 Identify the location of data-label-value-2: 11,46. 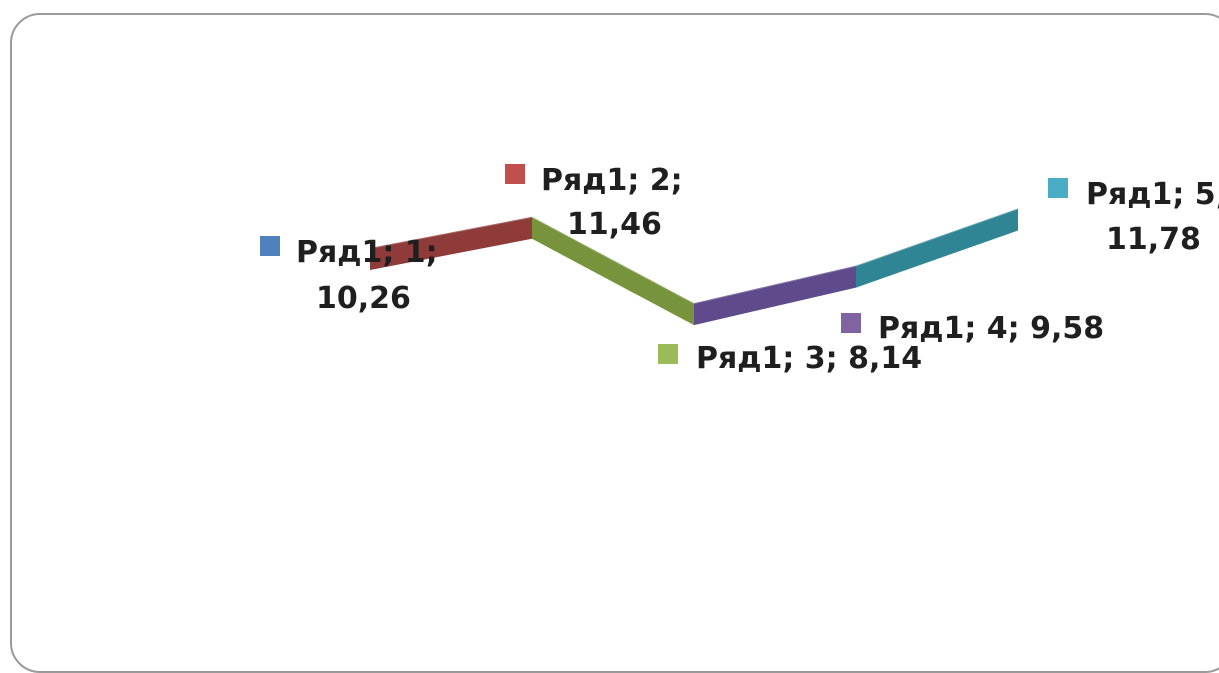
(614, 224).